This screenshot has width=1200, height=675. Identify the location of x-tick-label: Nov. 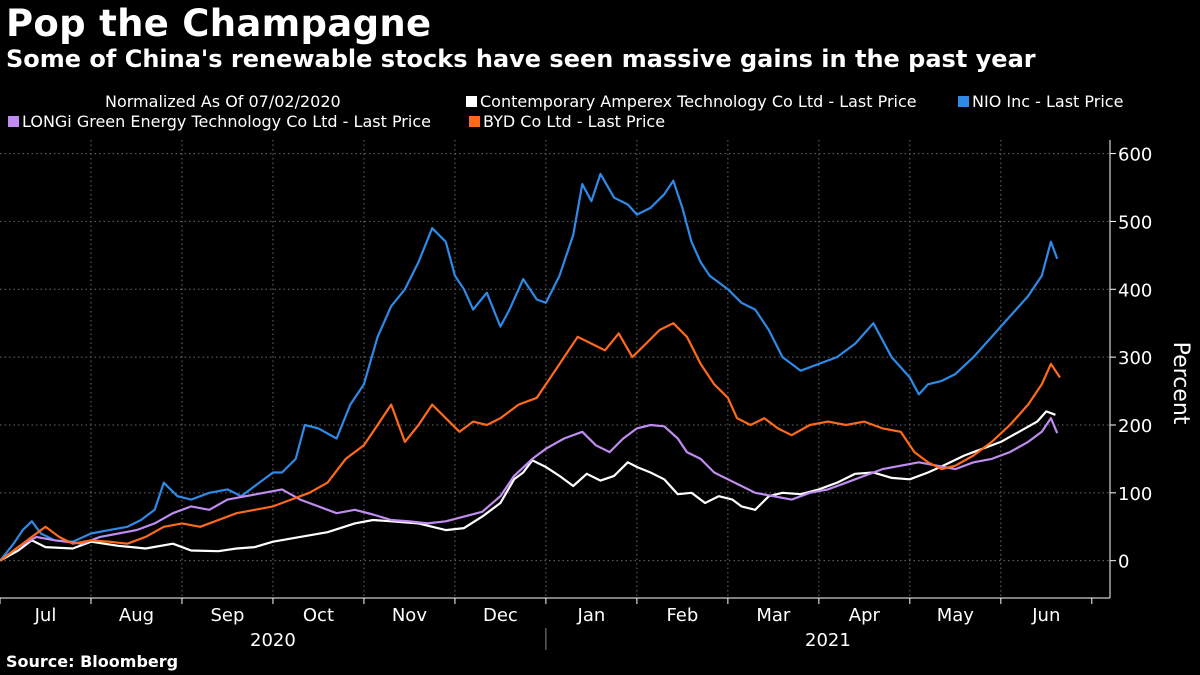
(409, 615).